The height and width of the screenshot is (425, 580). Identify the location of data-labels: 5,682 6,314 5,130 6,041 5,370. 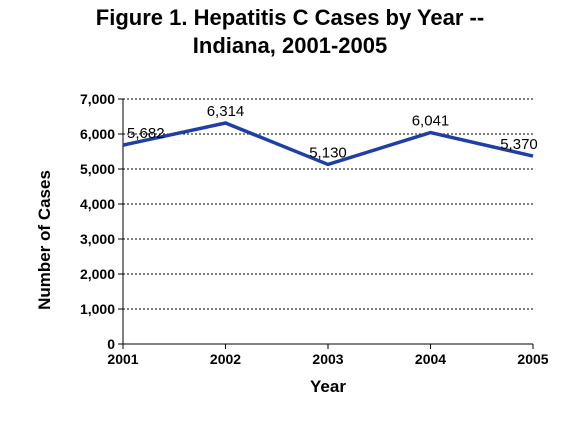
(332, 132).